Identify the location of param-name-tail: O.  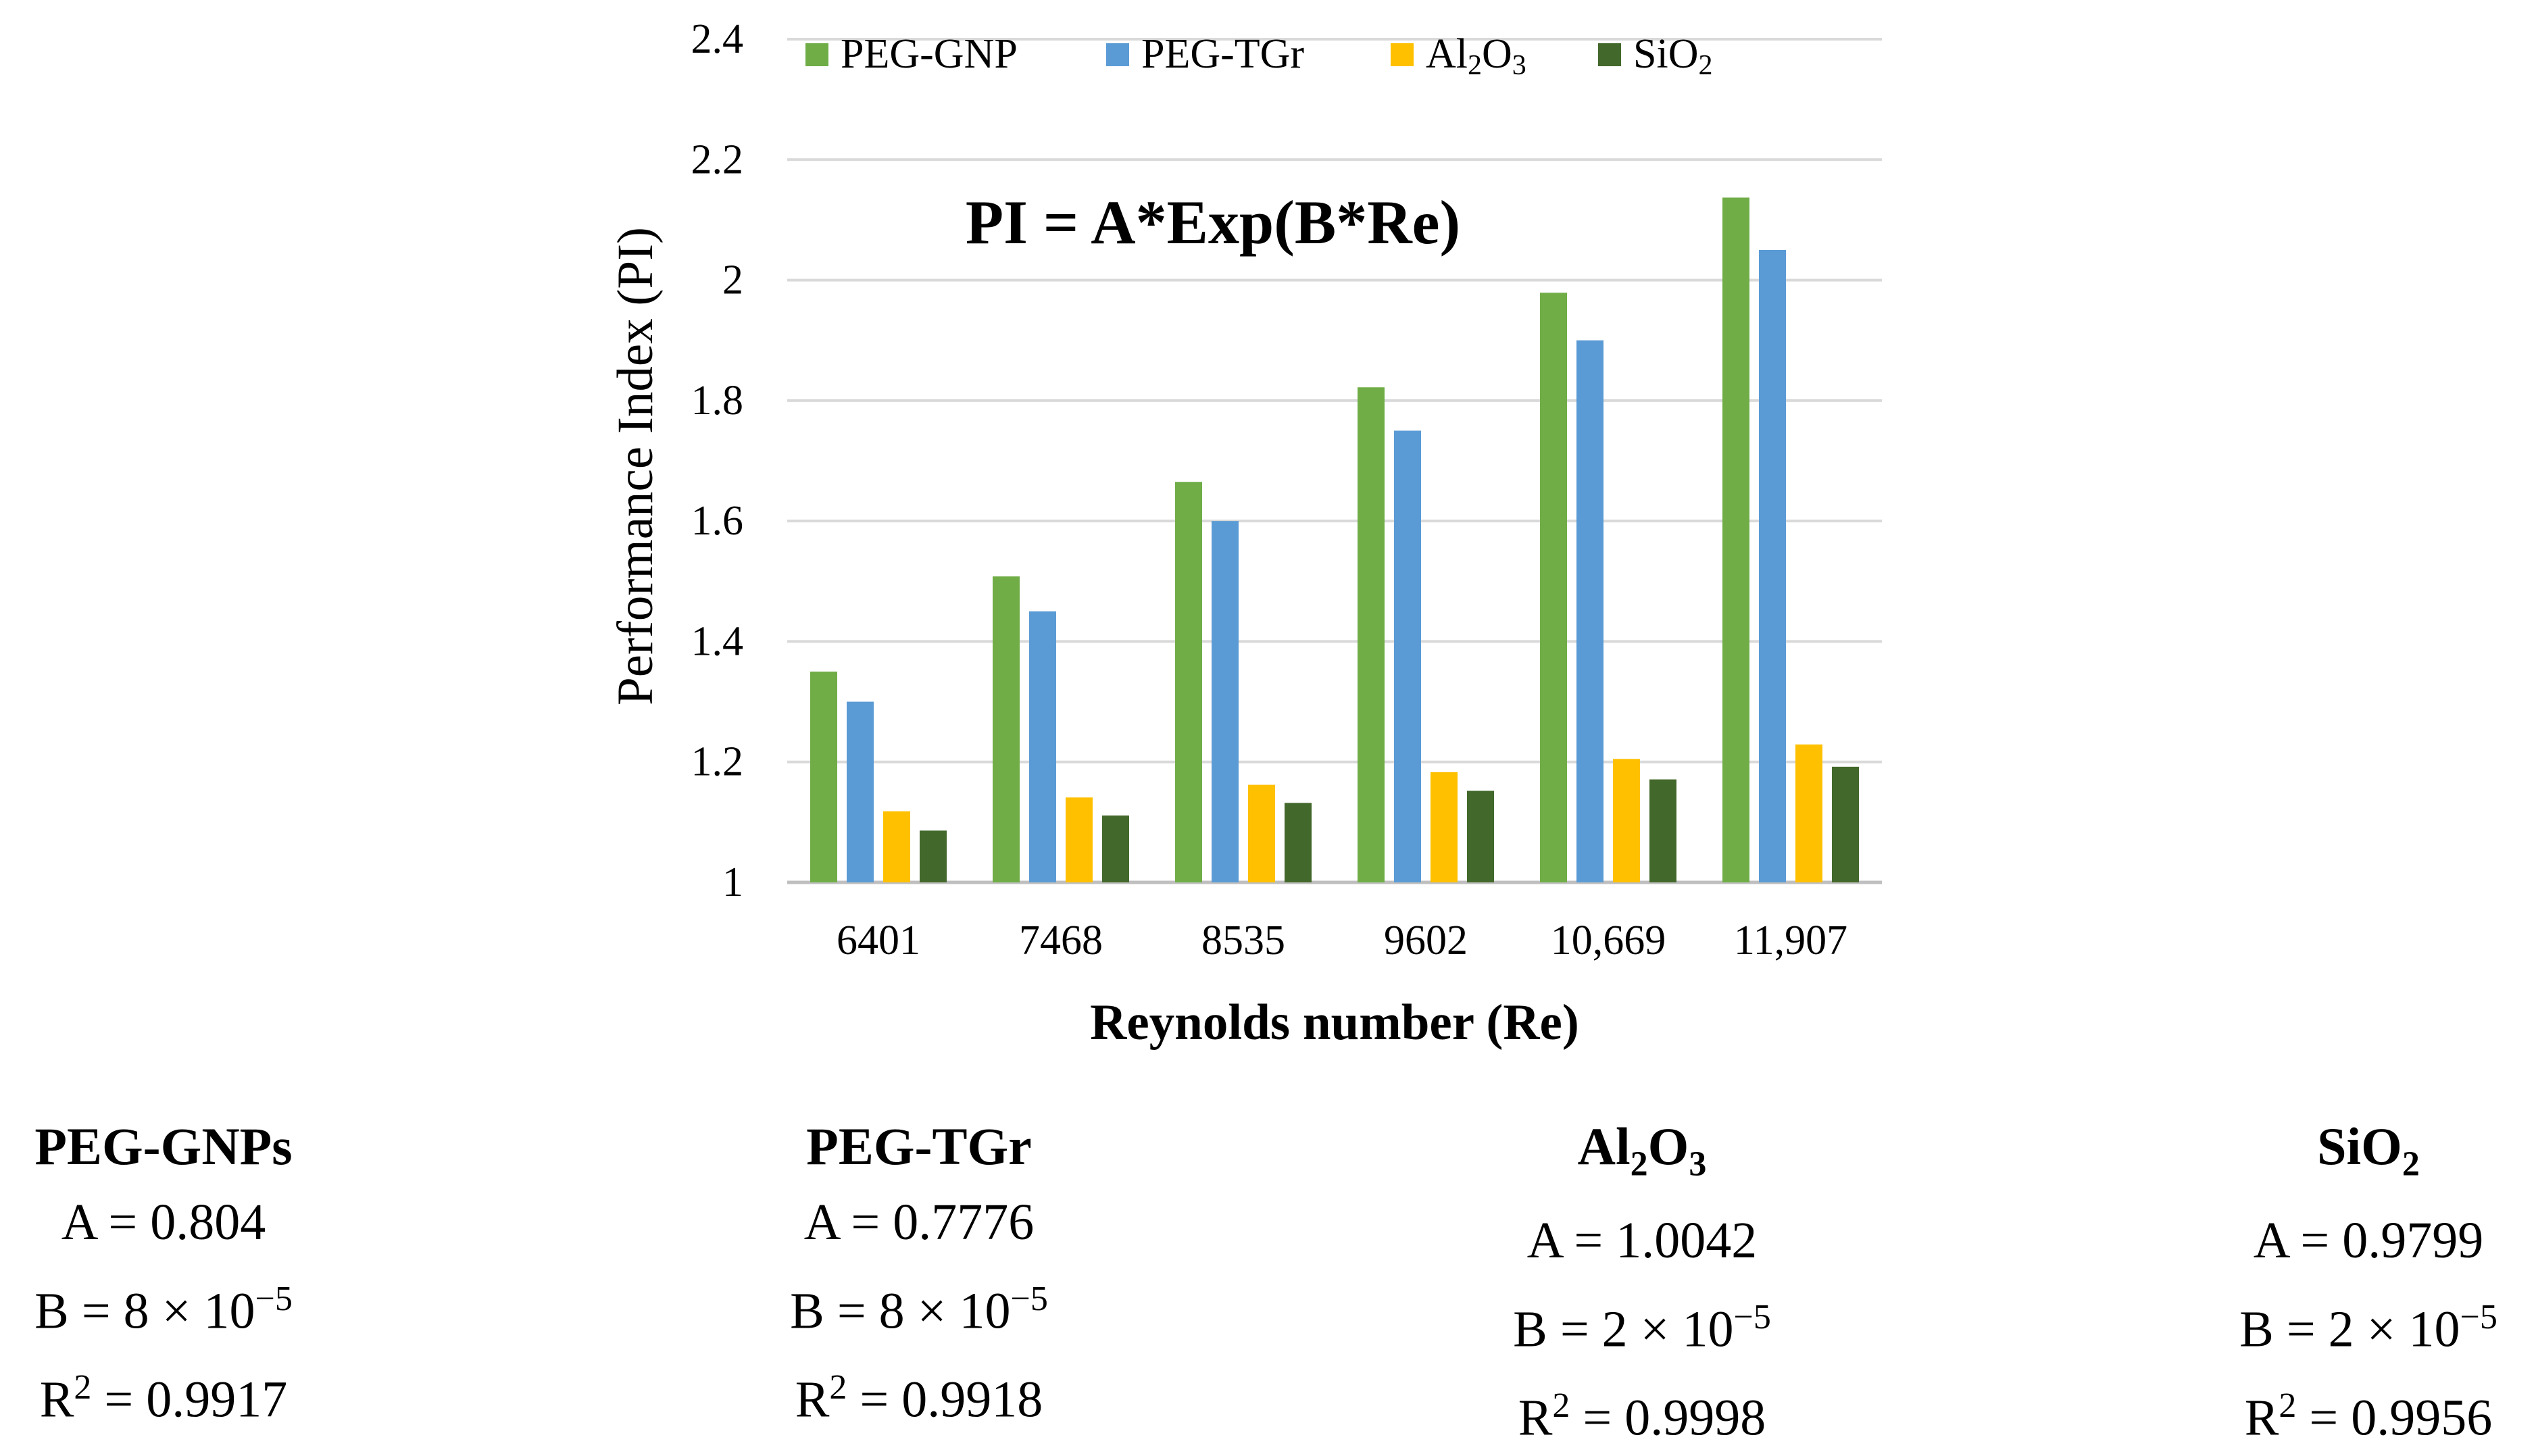
(1668, 1146).